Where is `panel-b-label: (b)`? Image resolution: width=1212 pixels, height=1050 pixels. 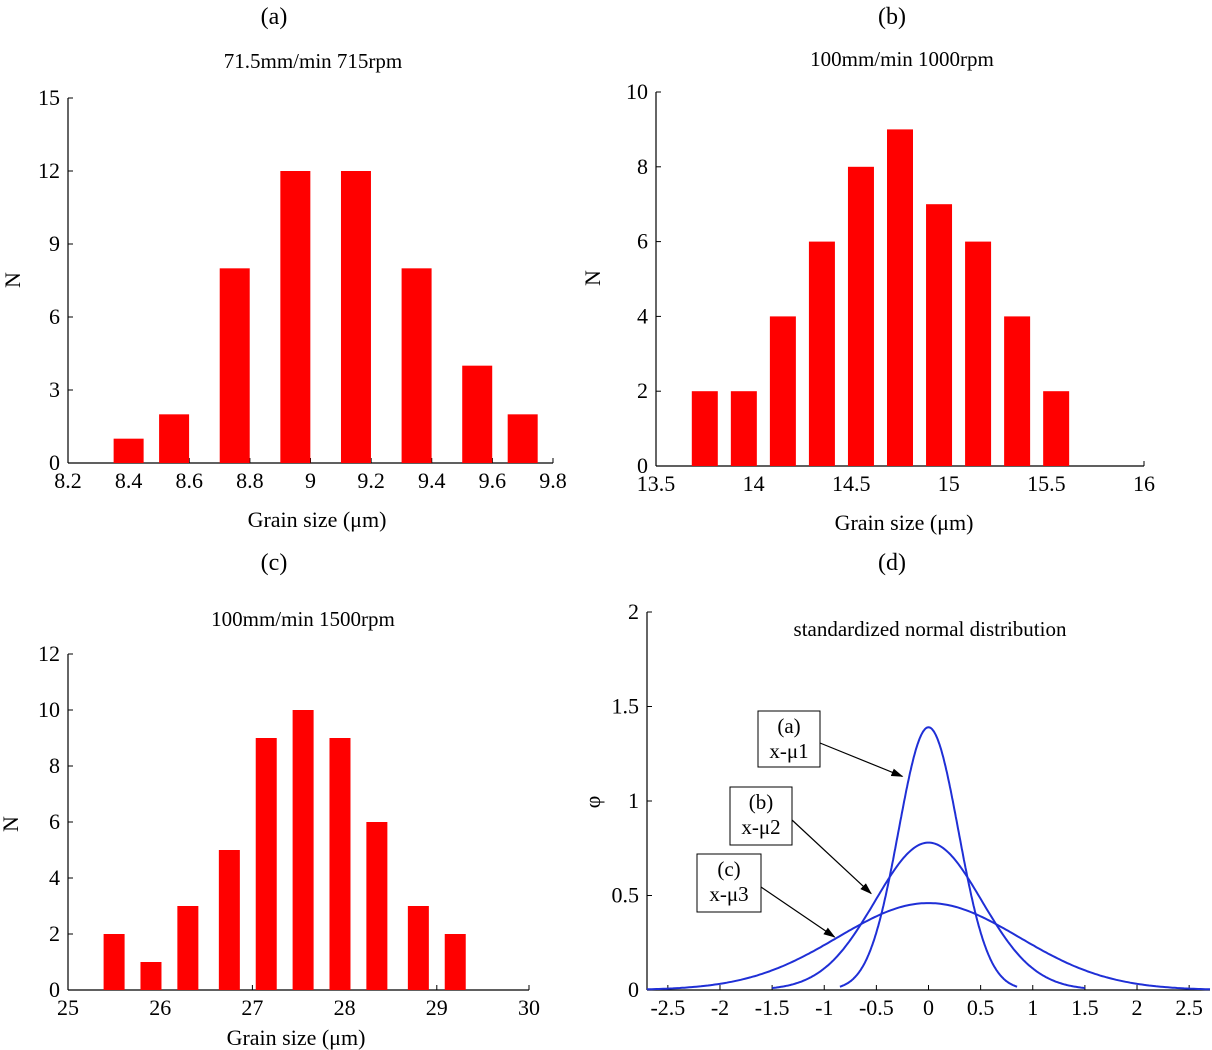
panel-b-label: (b) is located at coordinates (892, 17).